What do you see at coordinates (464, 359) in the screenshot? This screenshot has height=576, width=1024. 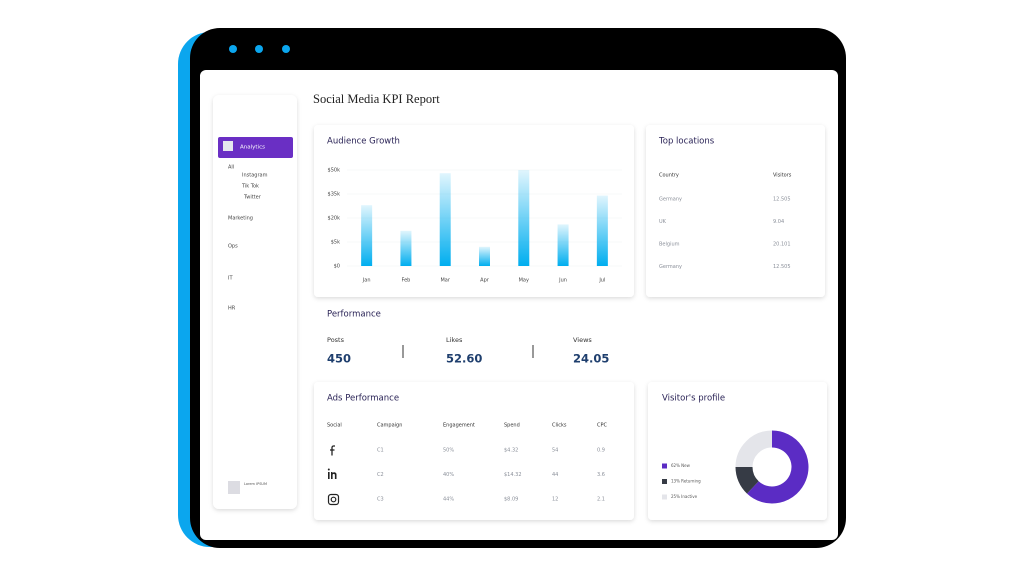 I see `metric-value: 52.60` at bounding box center [464, 359].